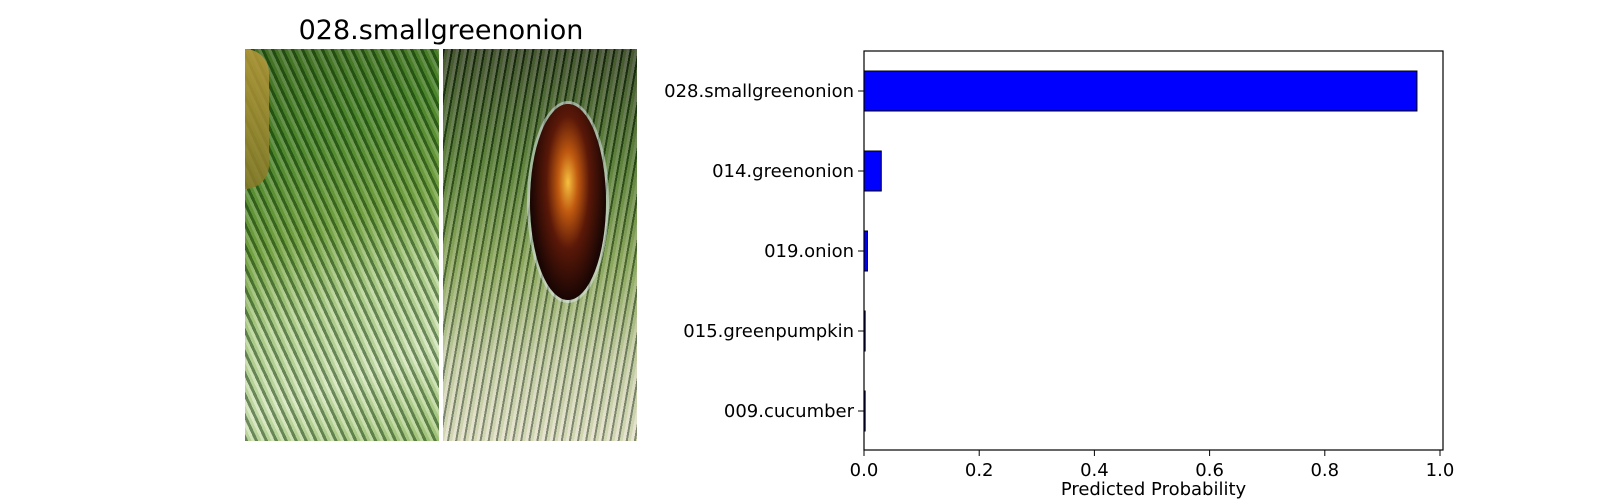 Image resolution: width=1600 pixels, height=500 pixels. Describe the element at coordinates (783, 171) in the screenshot. I see `y-tick-label: 014.greenonion` at that location.